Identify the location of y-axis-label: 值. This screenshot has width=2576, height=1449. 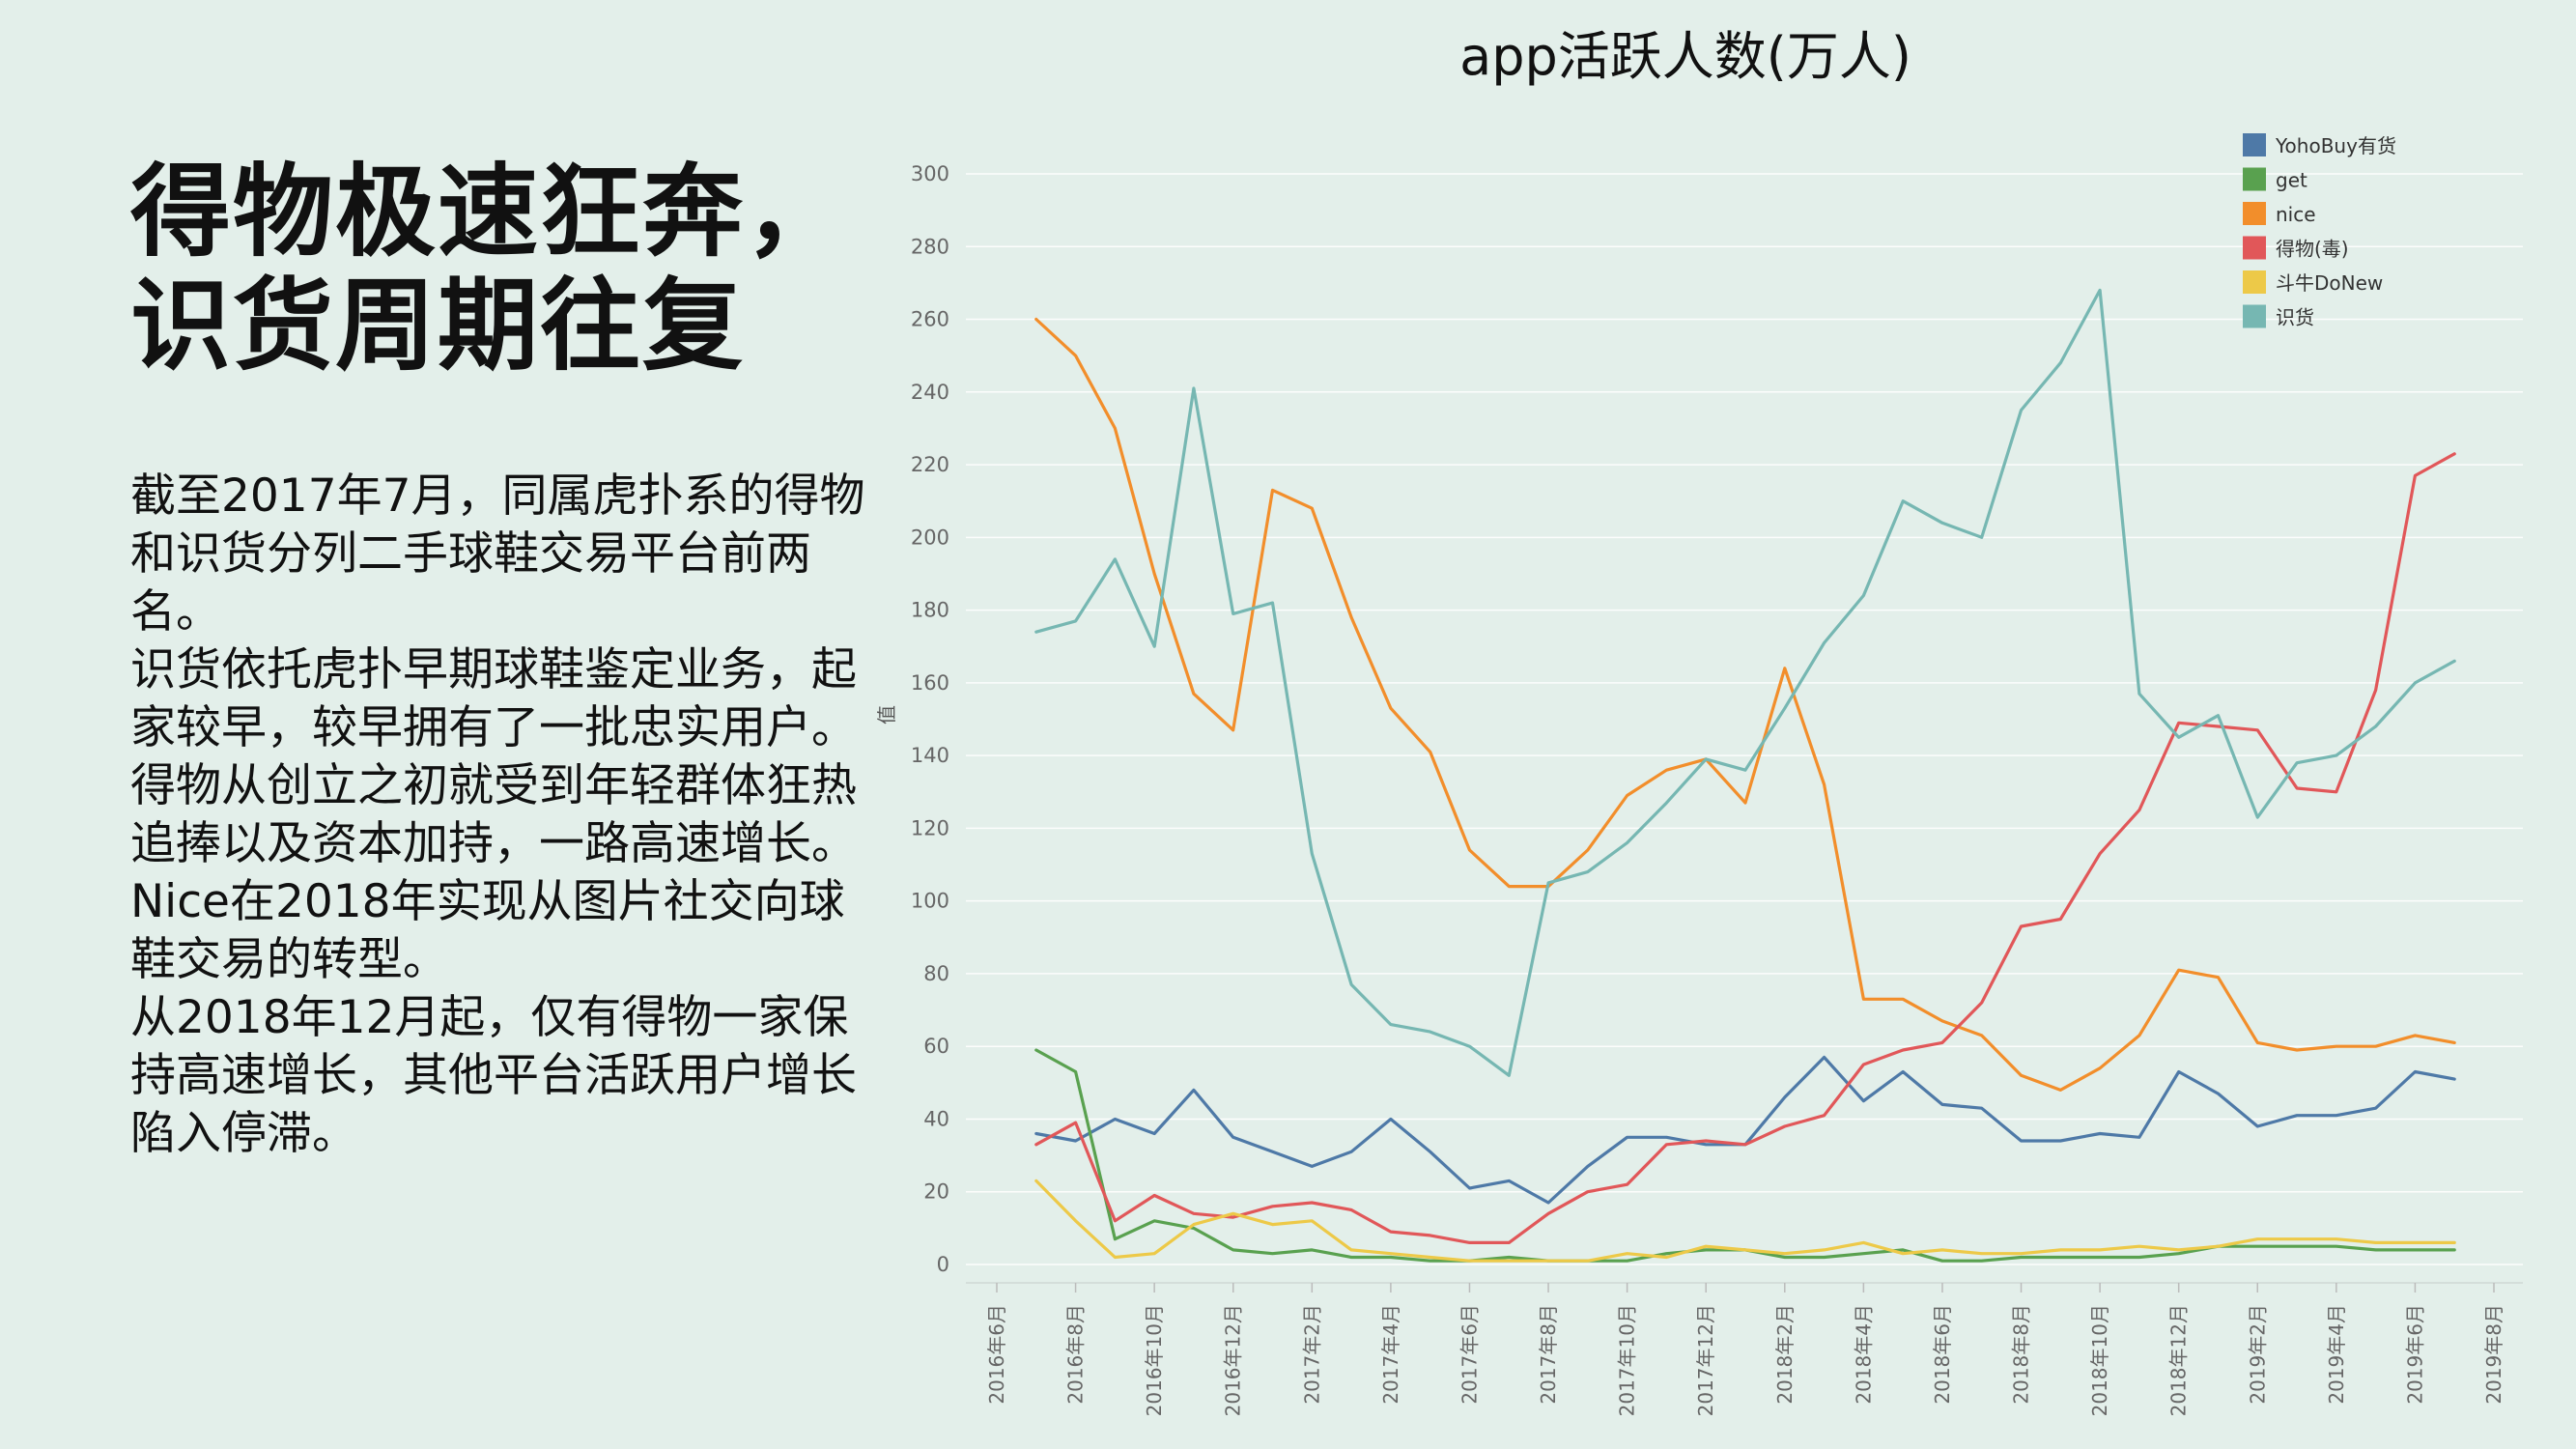
(886, 714).